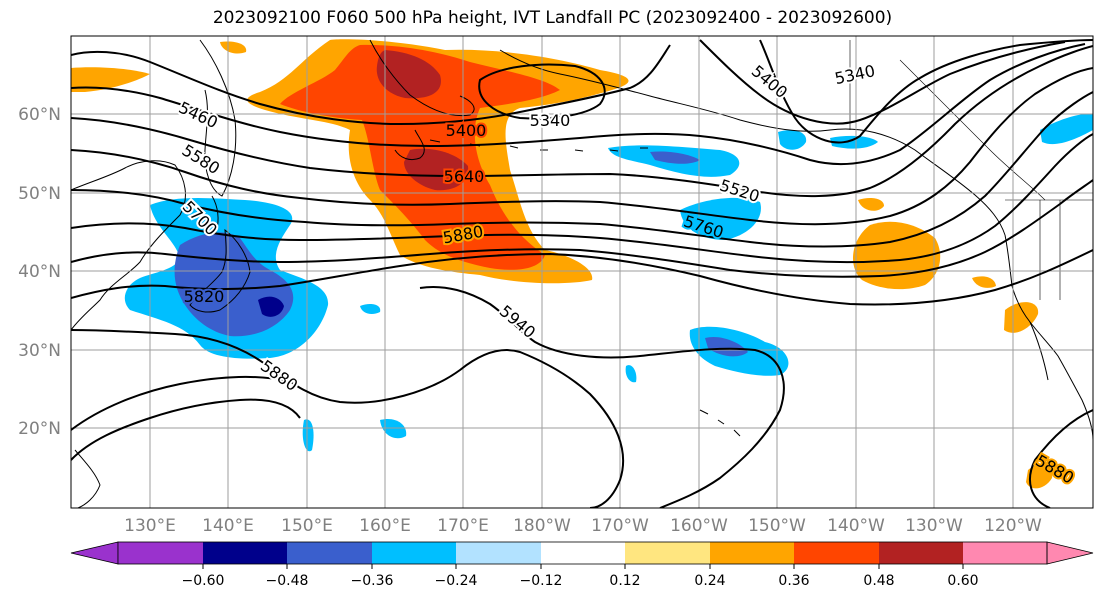 The image size is (1105, 601). I want to click on lat-label-50n: 50°N, so click(39, 194).